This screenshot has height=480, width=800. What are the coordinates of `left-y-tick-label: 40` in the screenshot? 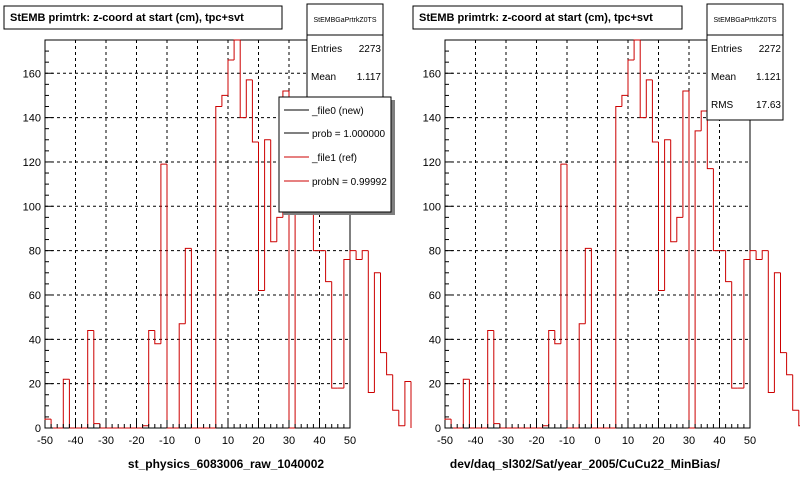 It's located at (35, 340).